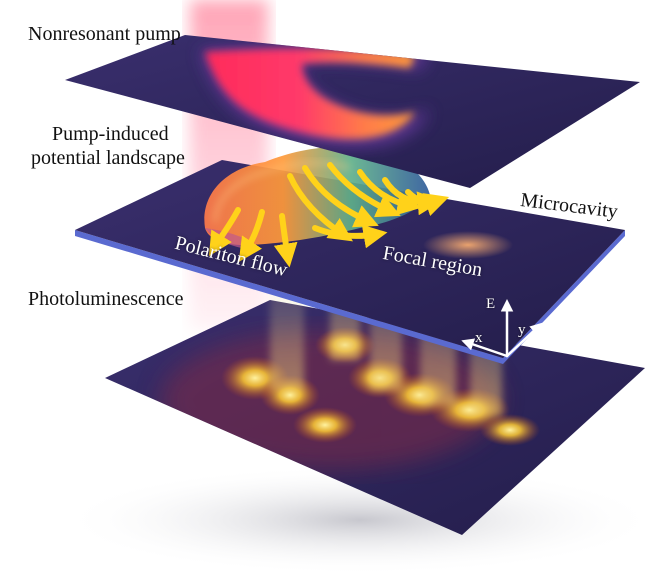 This screenshot has width=670, height=571. I want to click on label-nonresonant-pump: Nonresonant pump, so click(104, 34).